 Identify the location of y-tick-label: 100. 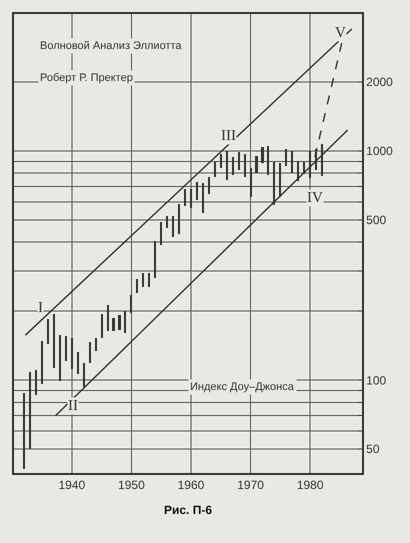
(376, 380).